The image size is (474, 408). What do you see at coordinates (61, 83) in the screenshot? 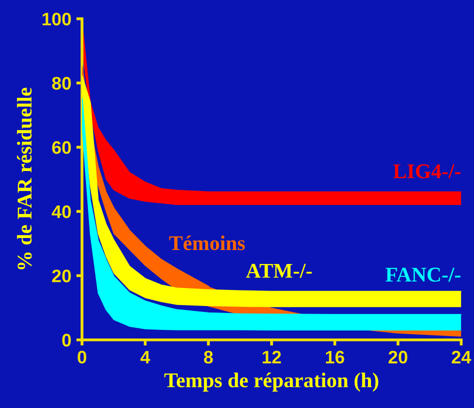
I see `y-tick-label: 80` at bounding box center [61, 83].